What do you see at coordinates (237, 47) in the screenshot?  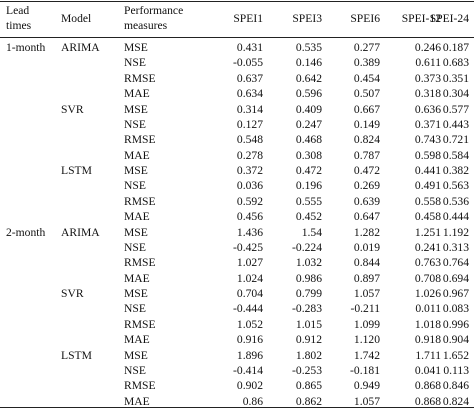 I see `table-row: 1-month ARIMA MSE 0.431 0.535 0.277 0.246 0.187` at bounding box center [237, 47].